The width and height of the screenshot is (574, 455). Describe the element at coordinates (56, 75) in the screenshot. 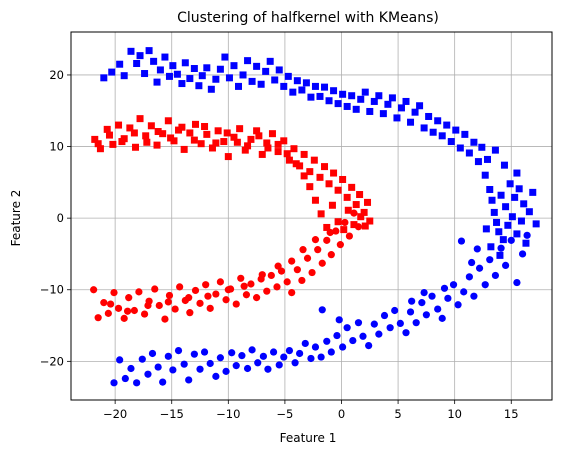

I see `y-tick-label: 20` at that location.